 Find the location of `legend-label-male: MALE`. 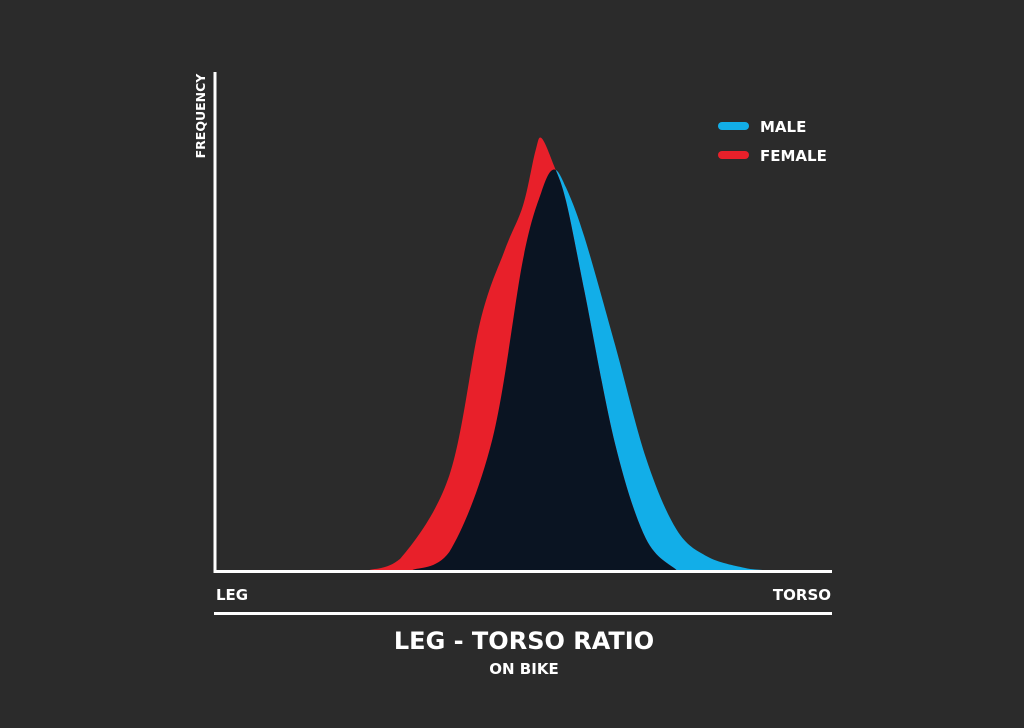

legend-label-male: MALE is located at coordinates (783, 127).